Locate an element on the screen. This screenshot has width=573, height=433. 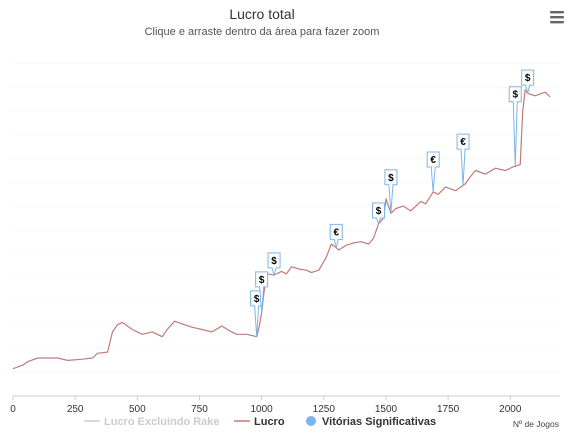
x-axis-ticks: 0 250 500 750 1000 1250 1500 1750 2000 is located at coordinates (266, 405).